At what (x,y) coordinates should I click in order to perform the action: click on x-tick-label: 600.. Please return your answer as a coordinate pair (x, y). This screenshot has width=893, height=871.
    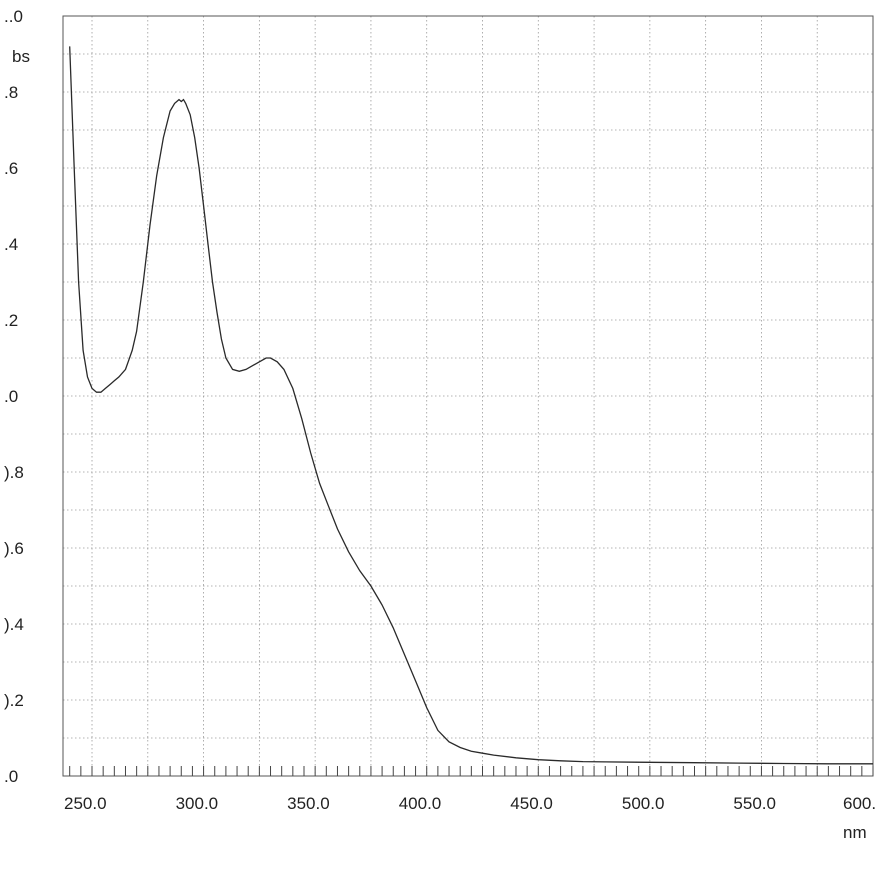
    Looking at the image, I should click on (859, 803).